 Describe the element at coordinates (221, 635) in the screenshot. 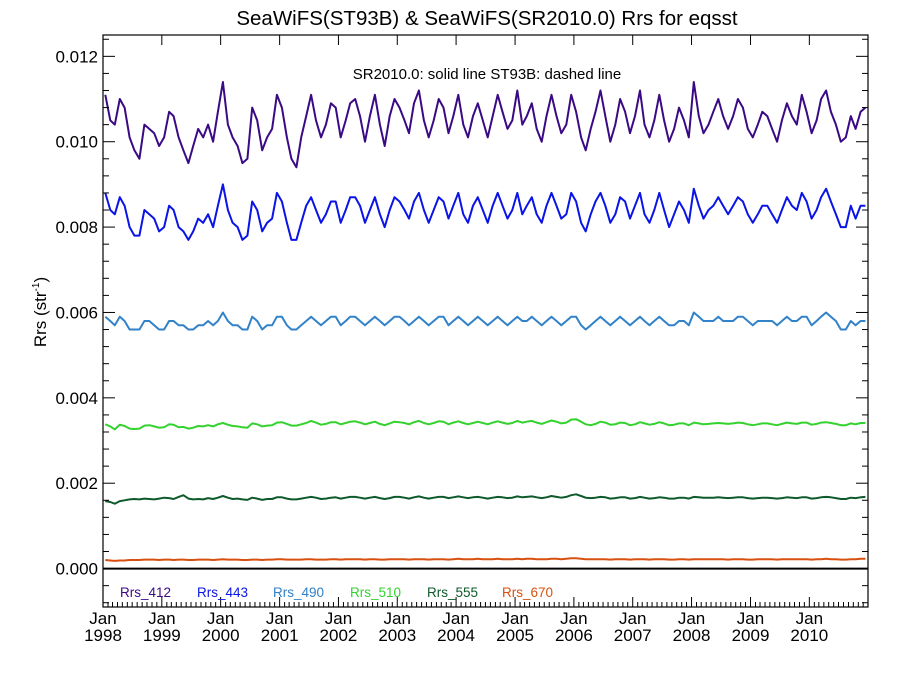

I see `x-tick-year-label: 2000` at that location.